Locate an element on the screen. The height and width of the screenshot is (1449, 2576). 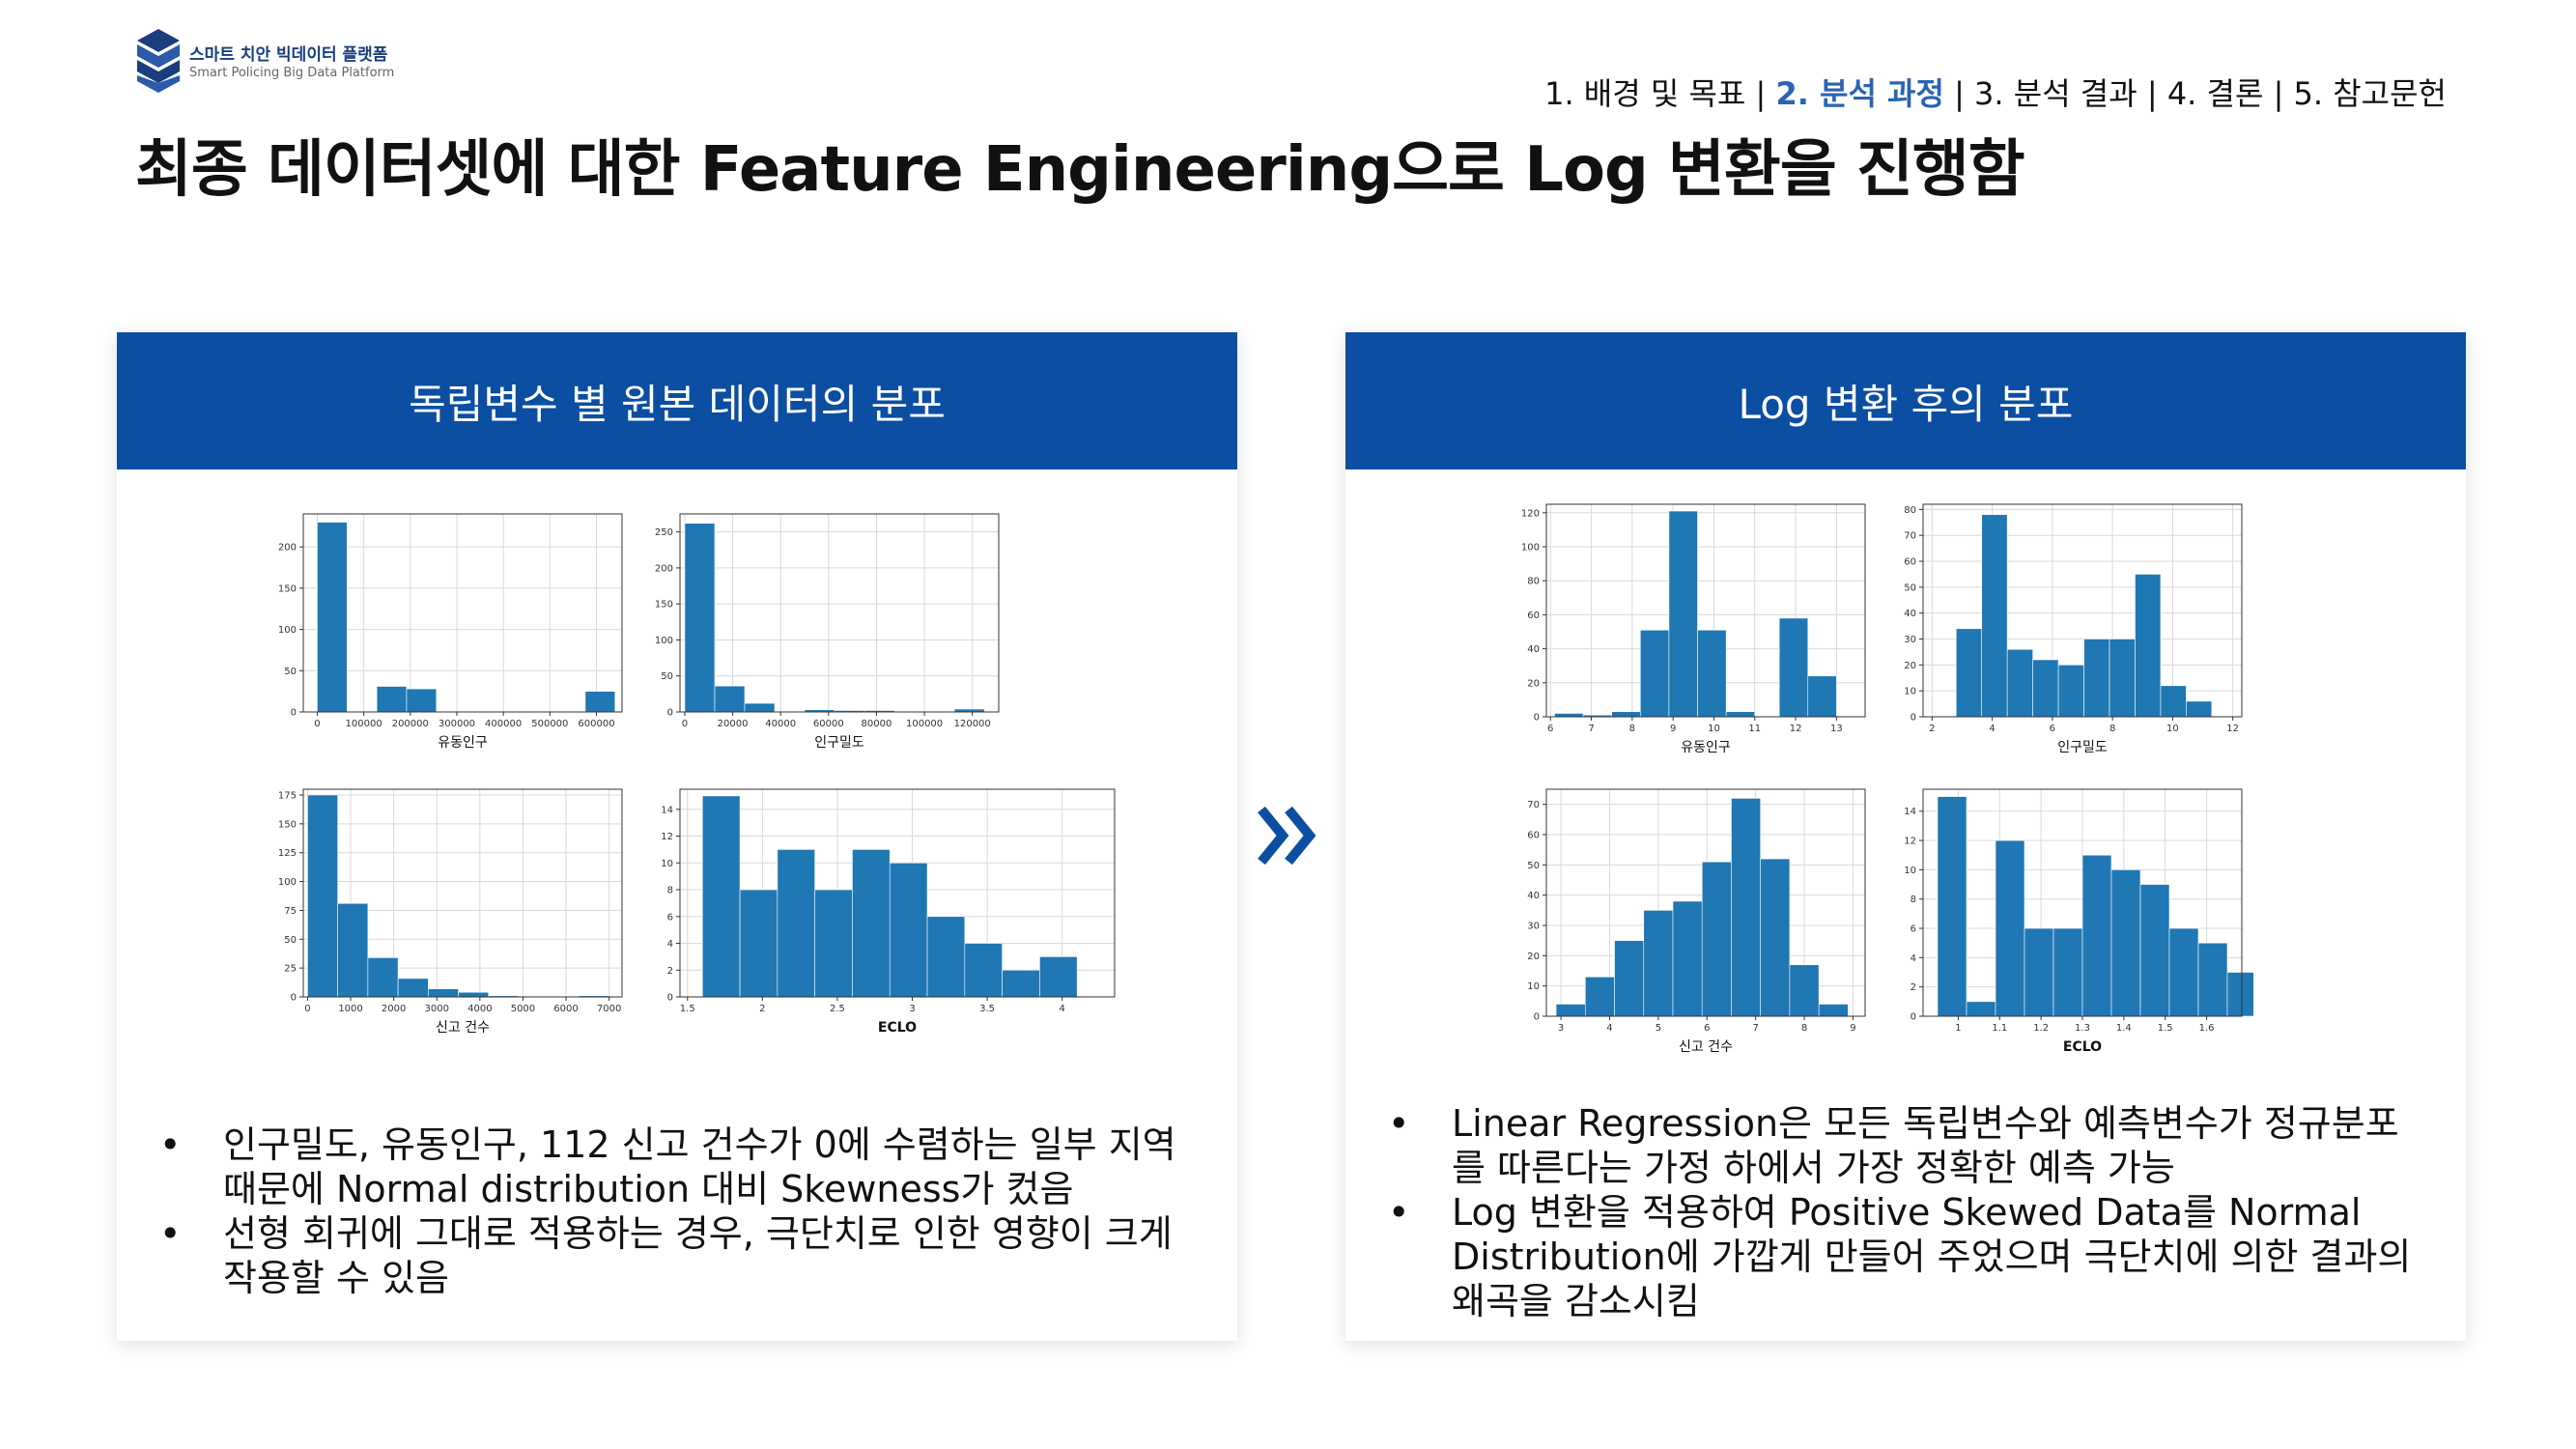
nav-item-background: 1. 배경 및 목표 is located at coordinates (1645, 93).